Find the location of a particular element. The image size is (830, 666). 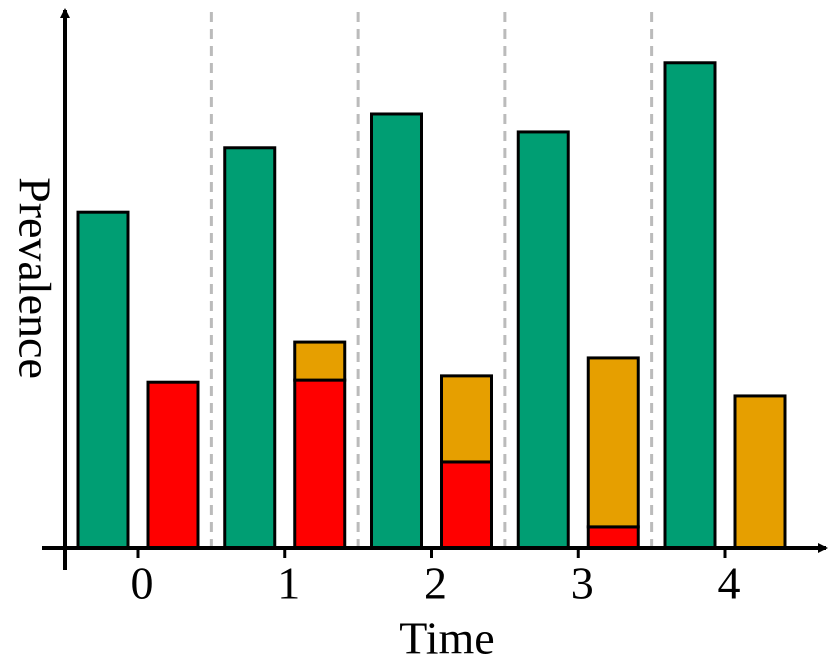

x-tick-label: 2 is located at coordinates (435, 583).